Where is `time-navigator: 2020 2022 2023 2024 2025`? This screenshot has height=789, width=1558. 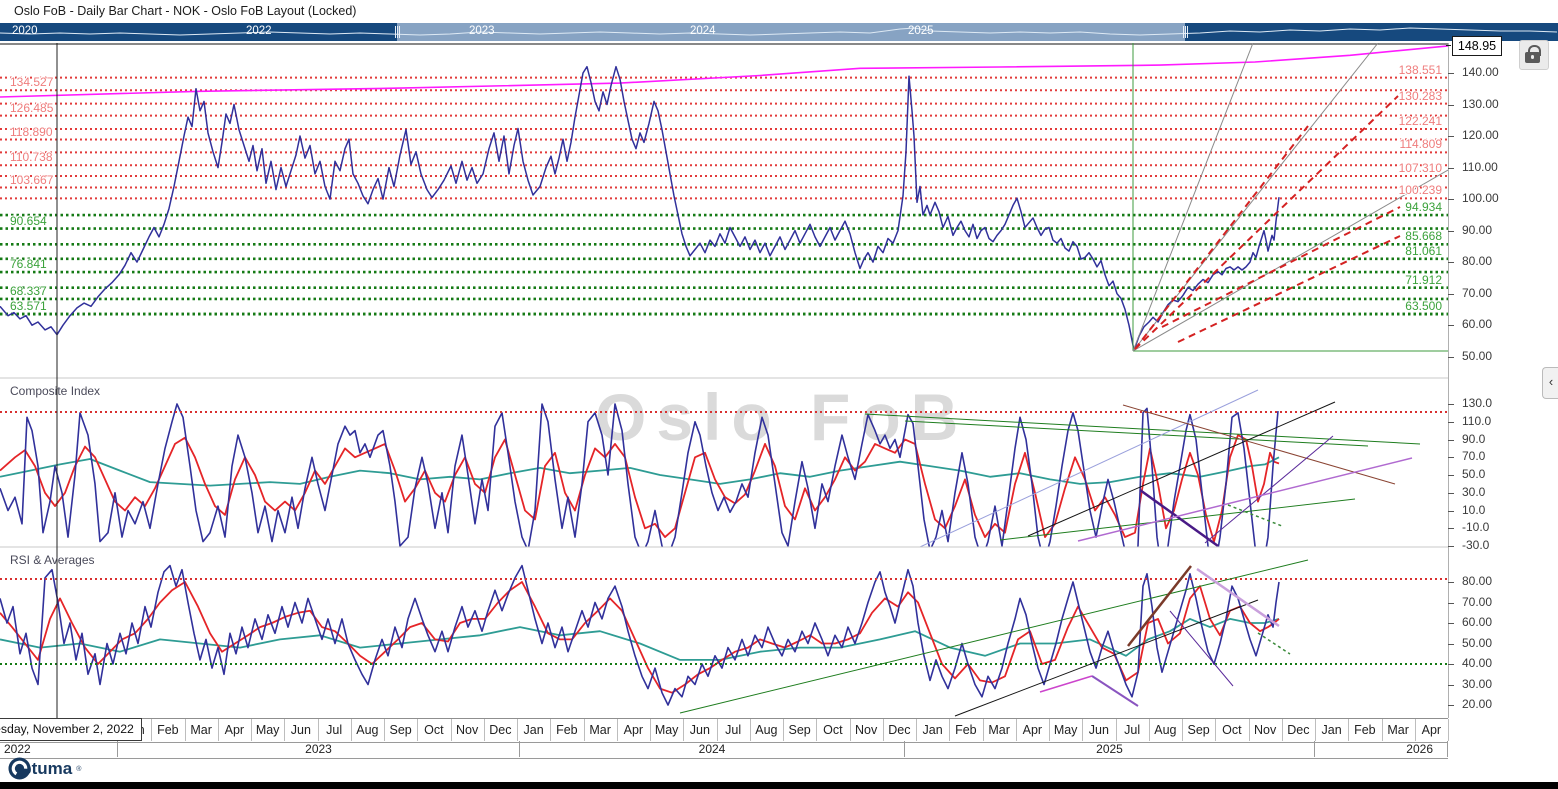 time-navigator: 2020 2022 2023 2024 2025 is located at coordinates (779, 32).